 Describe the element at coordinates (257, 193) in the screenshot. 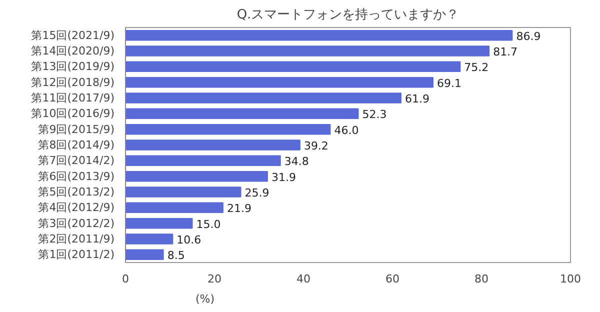

I see `data-label: 25.9` at that location.